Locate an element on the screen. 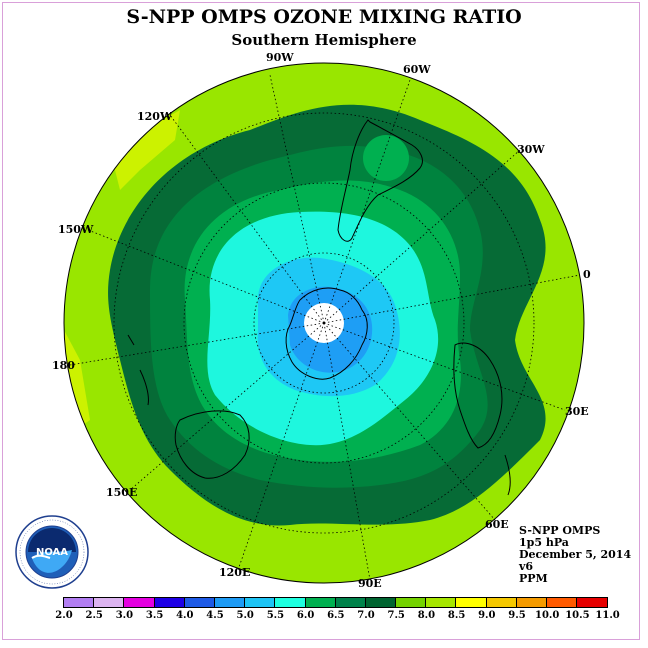 The height and width of the screenshot is (648, 648). colorbar-tick-label: 5.0 is located at coordinates (245, 615).